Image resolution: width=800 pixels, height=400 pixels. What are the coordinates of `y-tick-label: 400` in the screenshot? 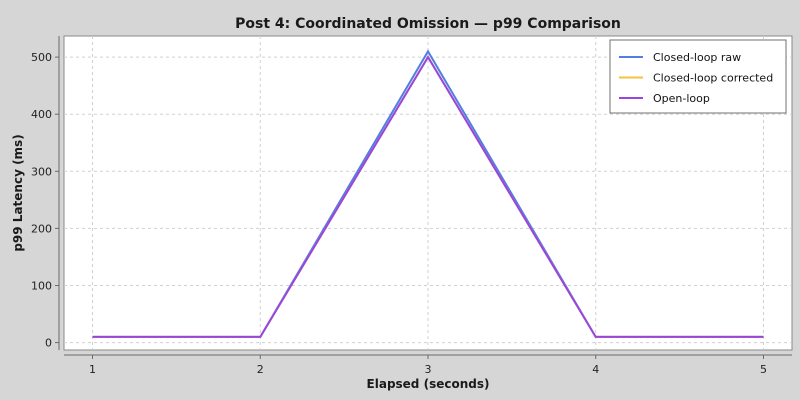 It's located at (41, 114).